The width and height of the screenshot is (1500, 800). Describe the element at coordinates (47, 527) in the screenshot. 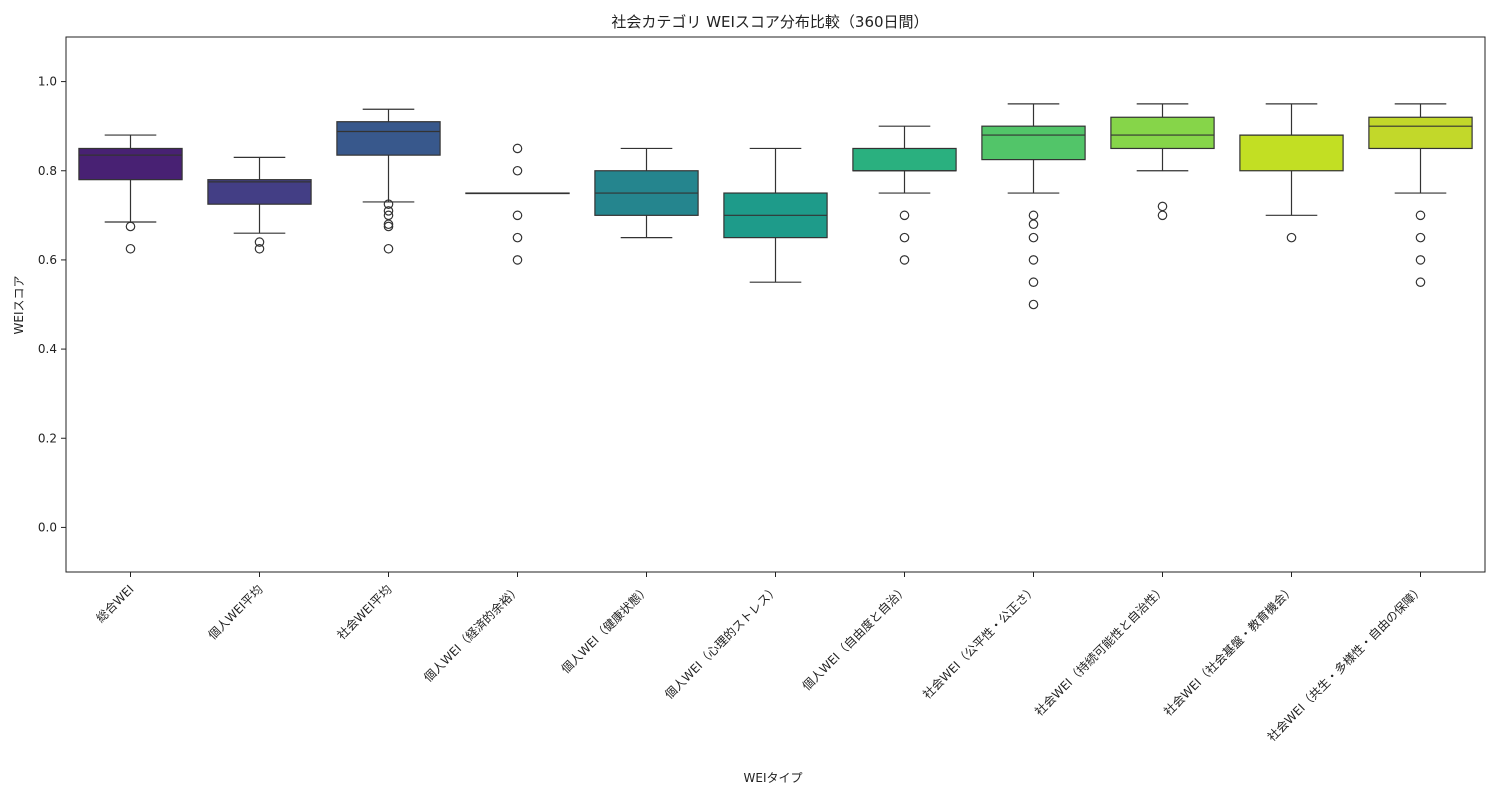

I see `y-tick-label: 0.0` at that location.